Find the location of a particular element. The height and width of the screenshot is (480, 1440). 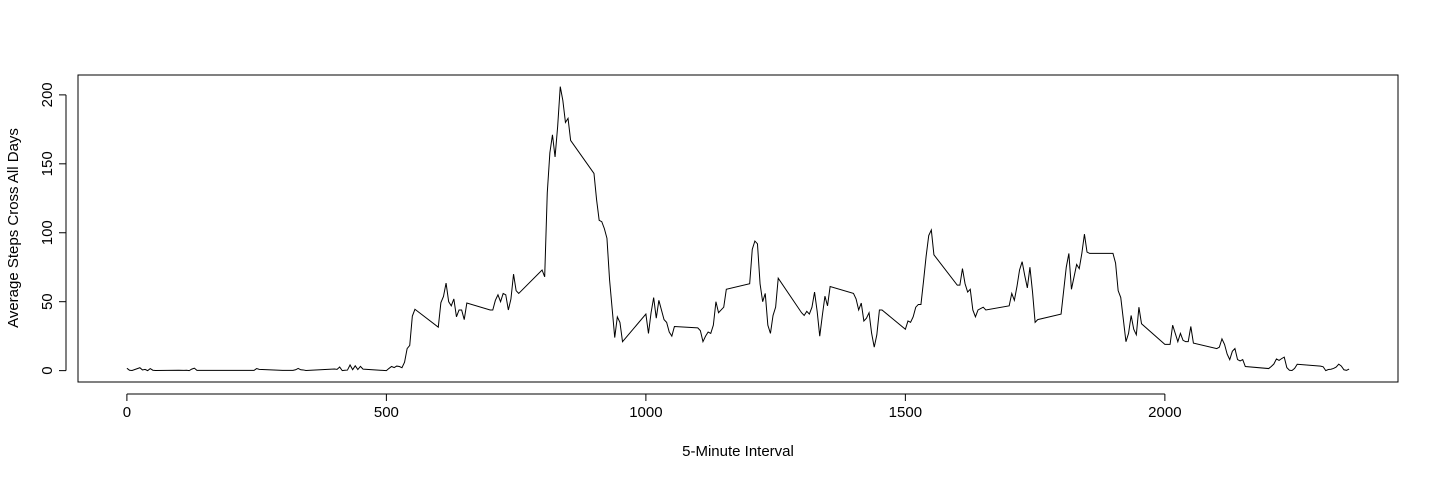

y-tick-label: 200 is located at coordinates (47, 94).